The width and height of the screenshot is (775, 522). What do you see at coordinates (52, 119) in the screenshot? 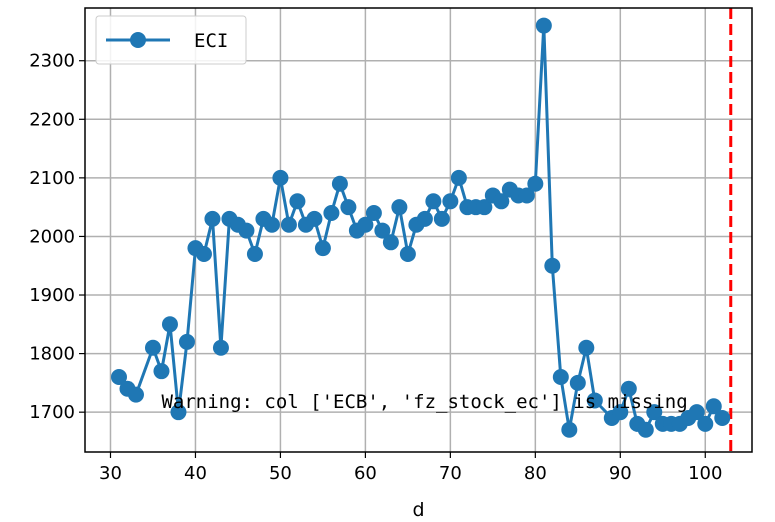
I see `y-tick-label: 2200` at bounding box center [52, 119].